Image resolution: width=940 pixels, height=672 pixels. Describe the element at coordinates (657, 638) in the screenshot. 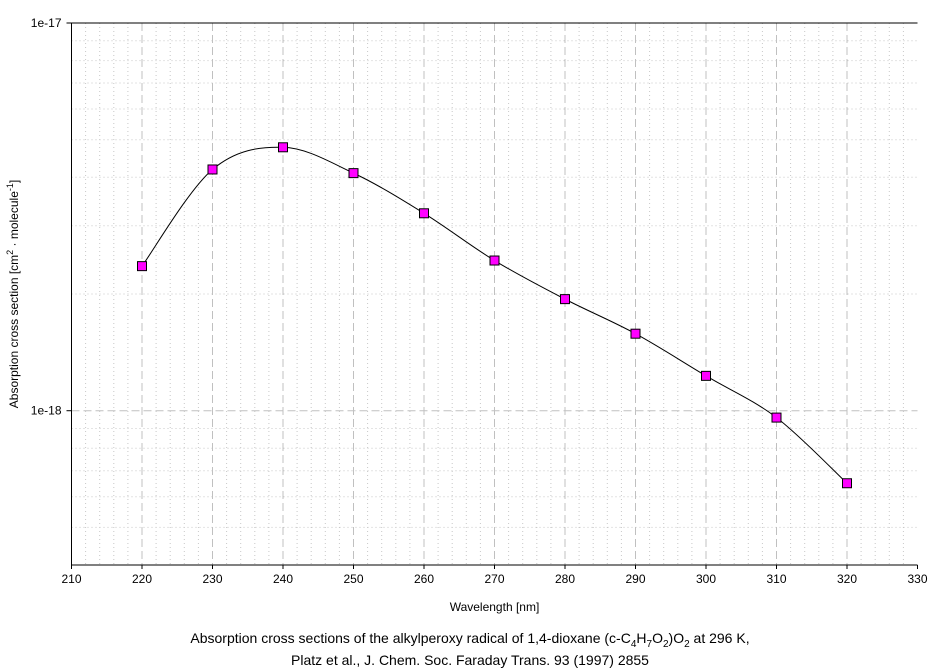

I see `caption-text: O` at that location.